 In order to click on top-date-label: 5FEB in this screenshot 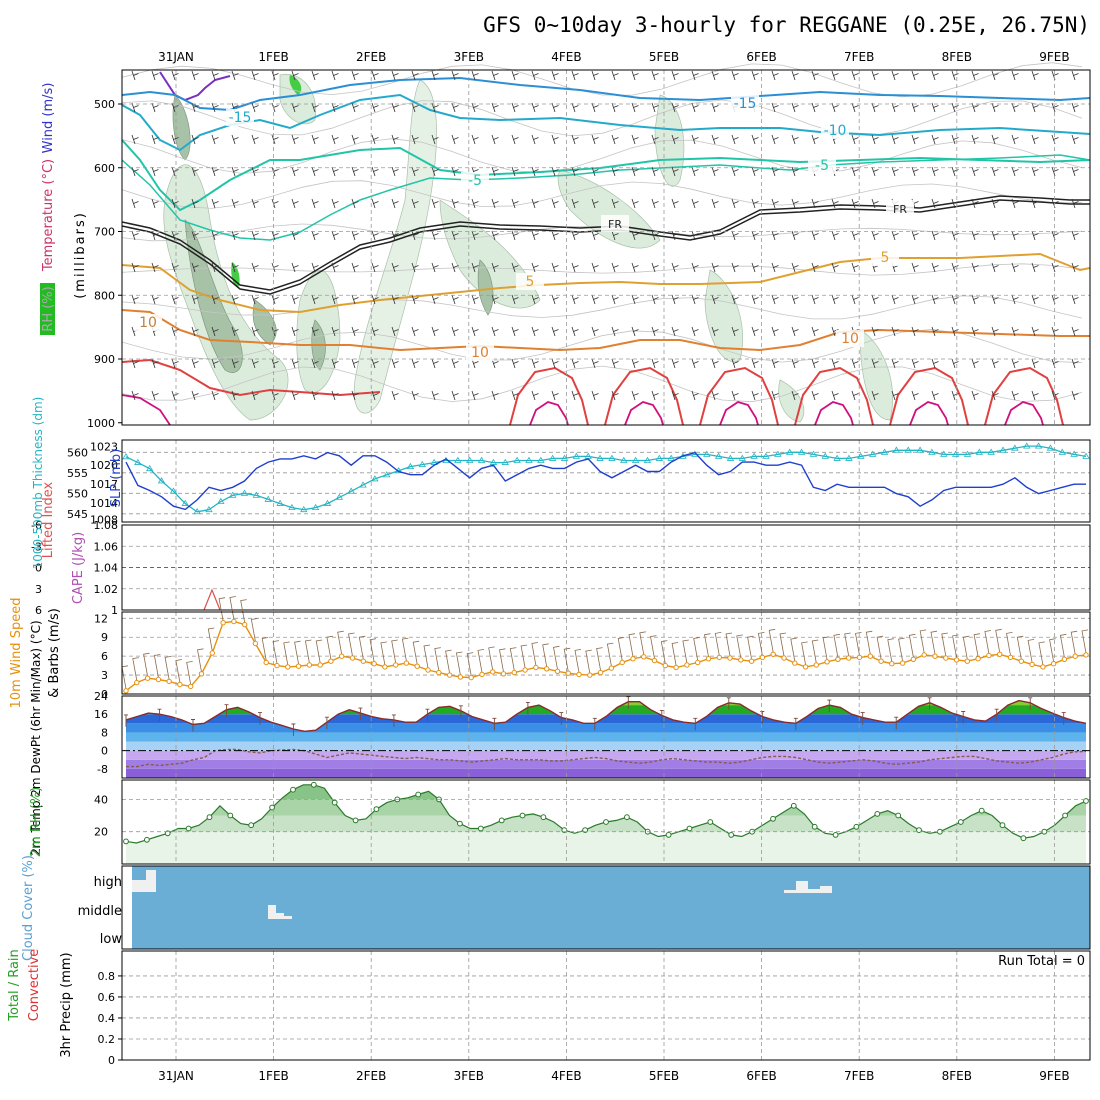, I will do `click(664, 57)`.